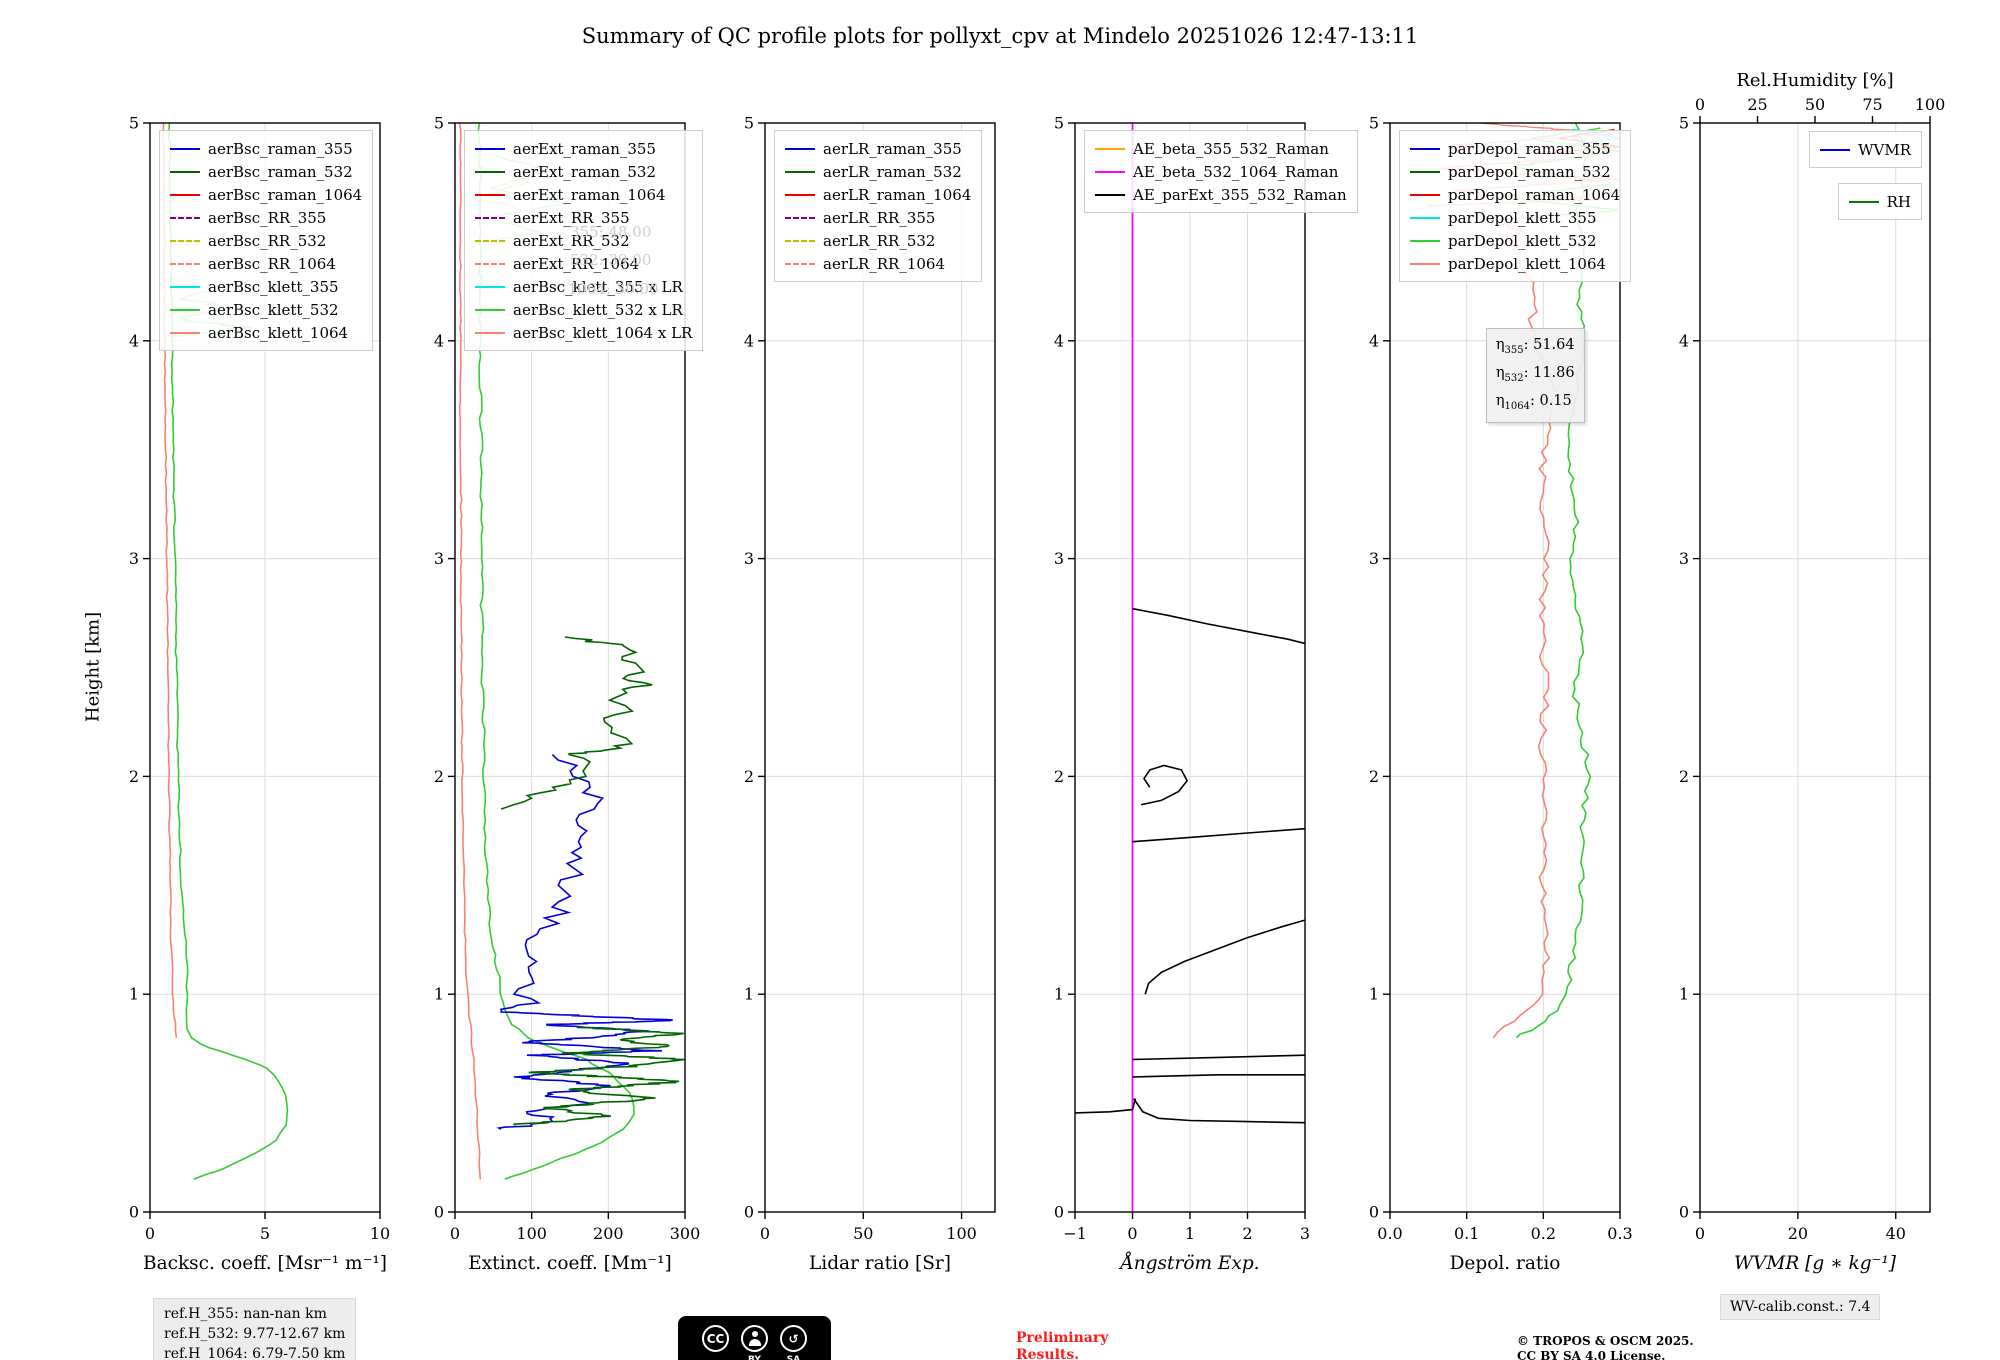 Image resolution: width=2000 pixels, height=1360 pixels. Describe the element at coordinates (793, 1338) in the screenshot. I see `sa-icon: ↺` at that location.